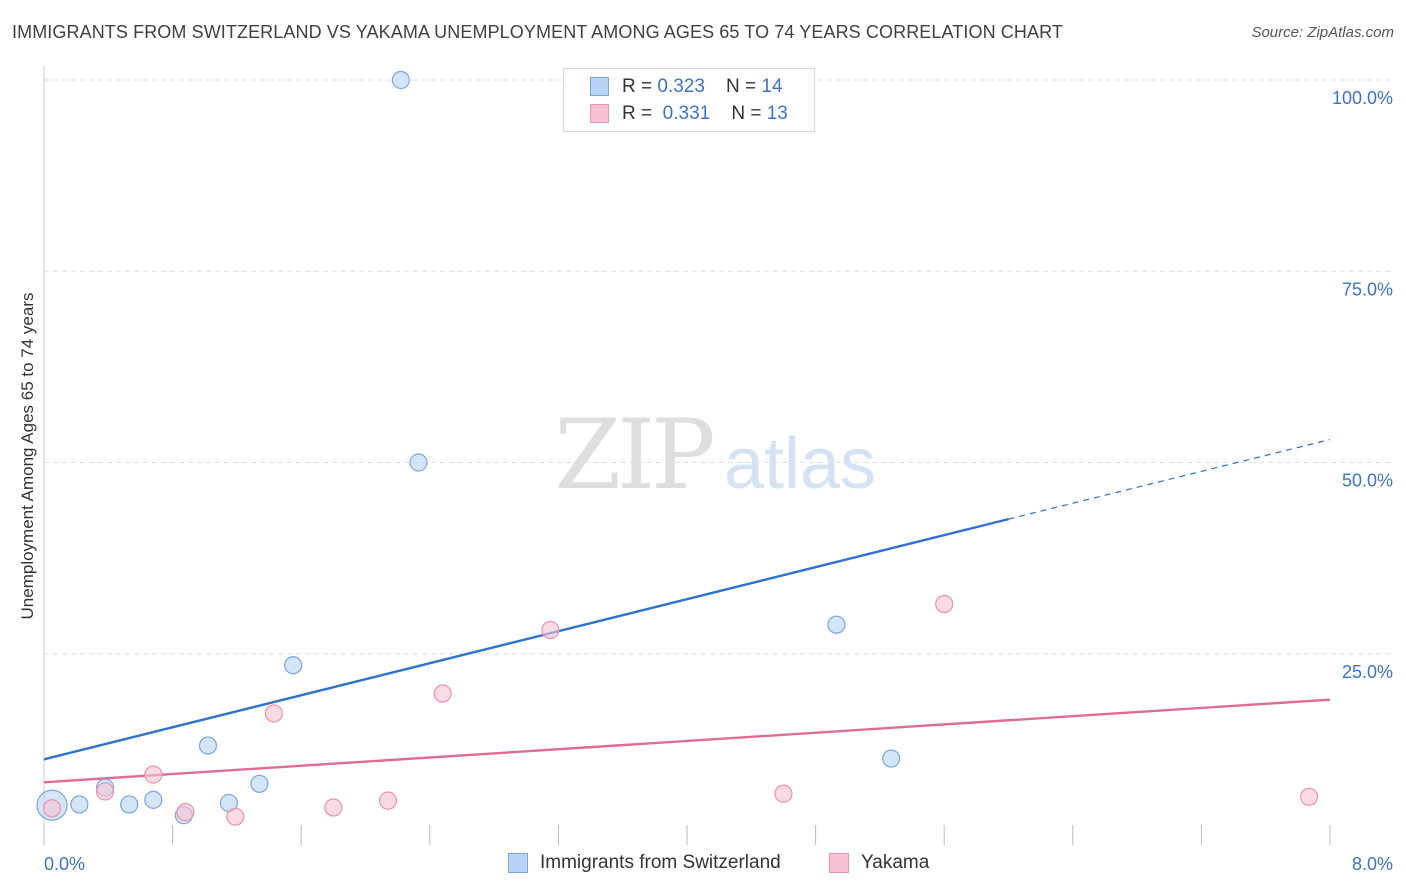 The image size is (1406, 892). Describe the element at coordinates (1362, 98) in the screenshot. I see `y-tick-label: 100.0%` at that location.